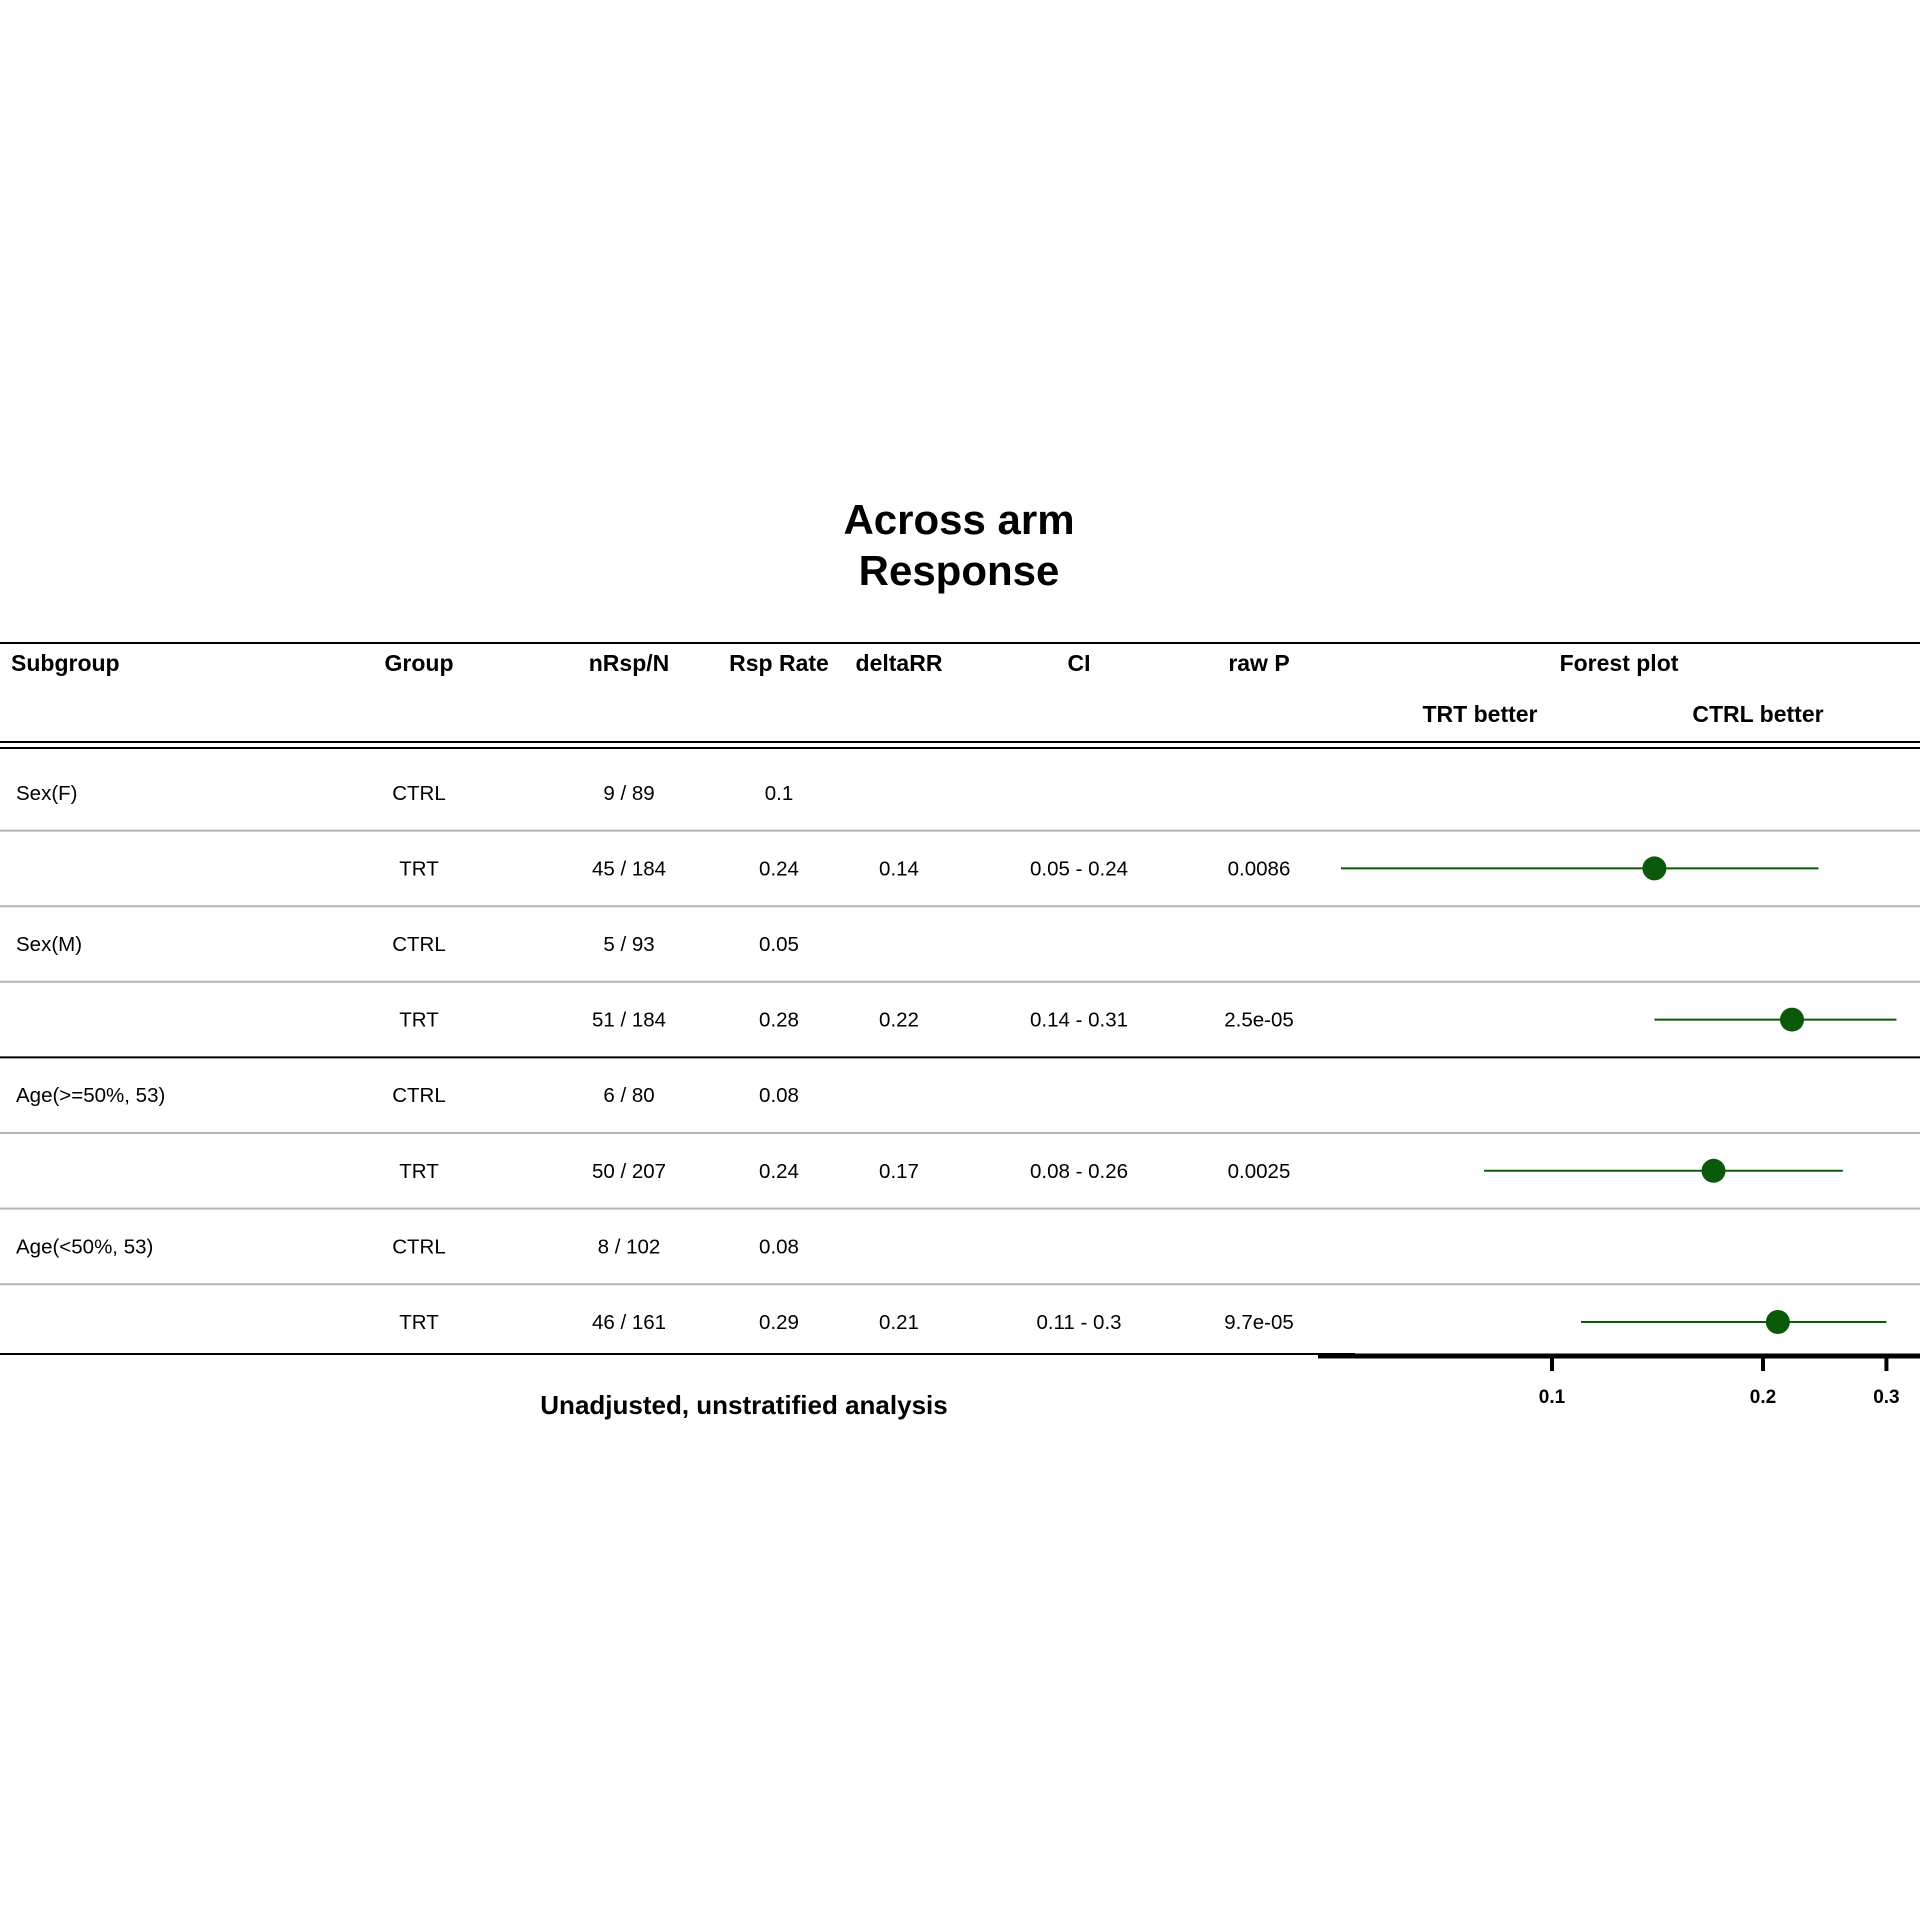 The image size is (1920, 1920). Describe the element at coordinates (629, 1322) in the screenshot. I see `cell-nrsp: 46 / 161` at that location.